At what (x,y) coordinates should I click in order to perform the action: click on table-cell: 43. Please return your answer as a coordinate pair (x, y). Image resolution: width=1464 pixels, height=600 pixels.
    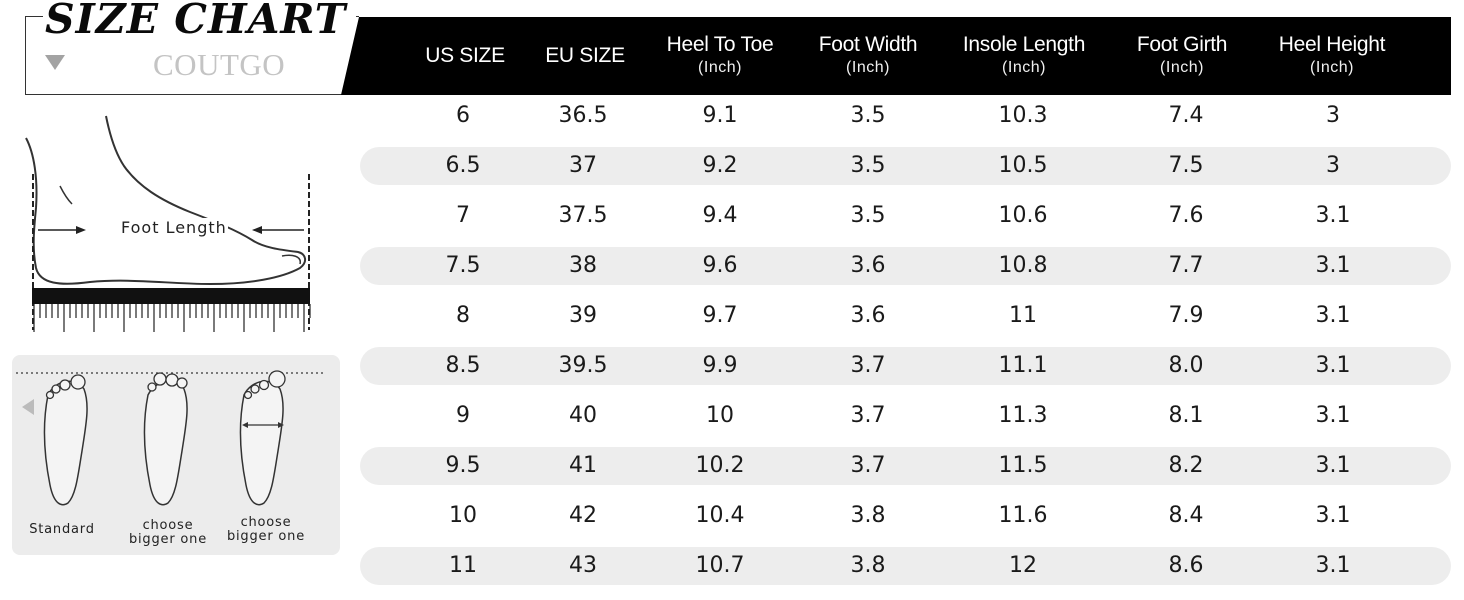
    Looking at the image, I should click on (583, 565).